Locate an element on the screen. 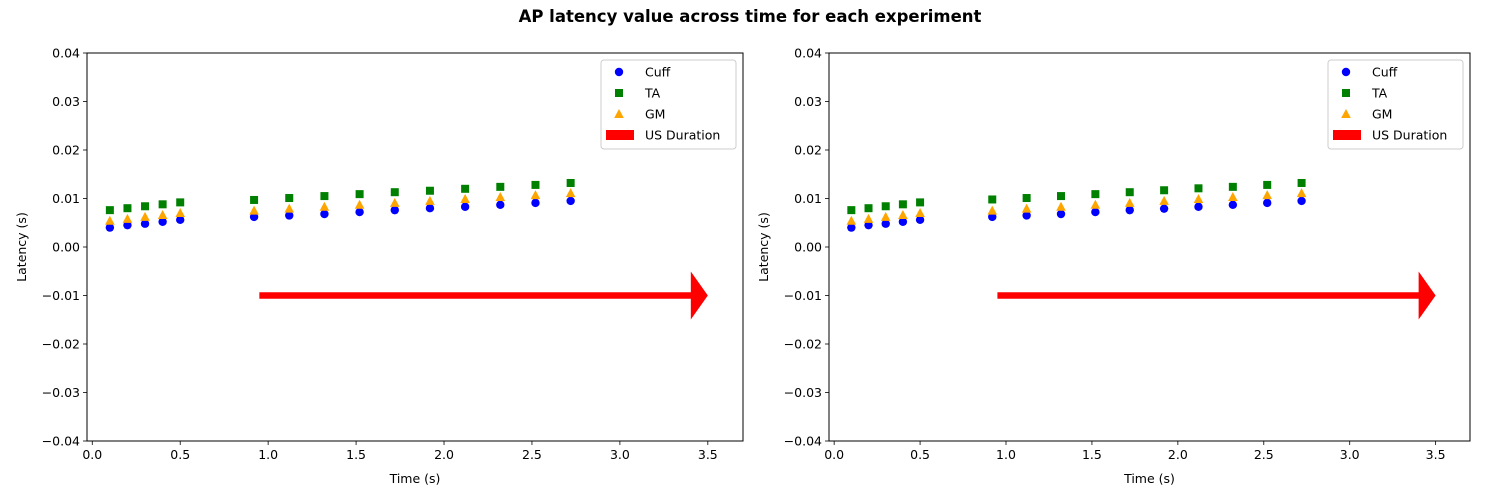 The height and width of the screenshot is (500, 1500). legend-label: TA is located at coordinates (1379, 93).